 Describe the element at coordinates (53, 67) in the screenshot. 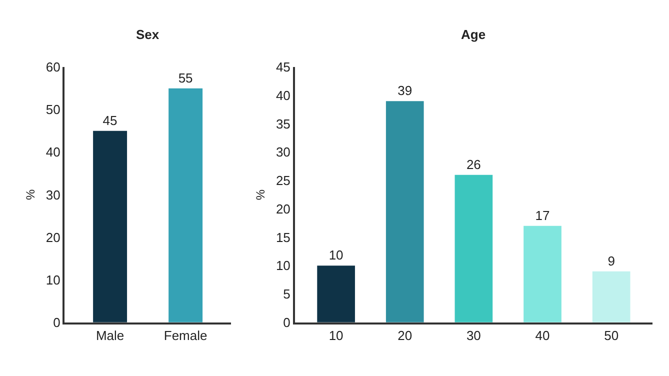

I see `y-tick-label: 60` at that location.